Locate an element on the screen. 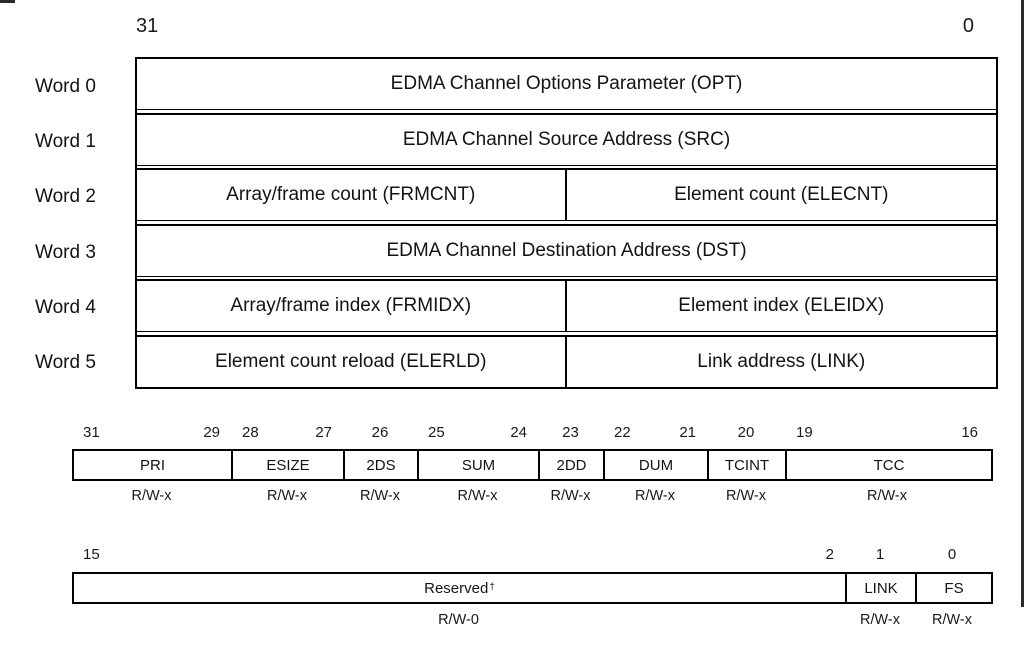 This screenshot has height=652, width=1026. bit-number: 0 is located at coordinates (952, 554).